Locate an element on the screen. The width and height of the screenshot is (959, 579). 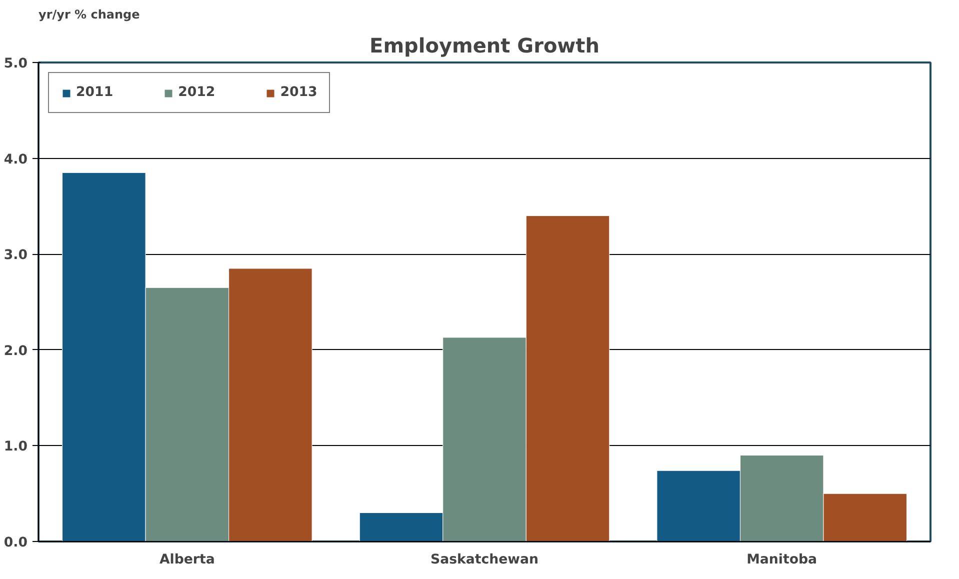
chart-title: Employment Growth is located at coordinates (485, 46).